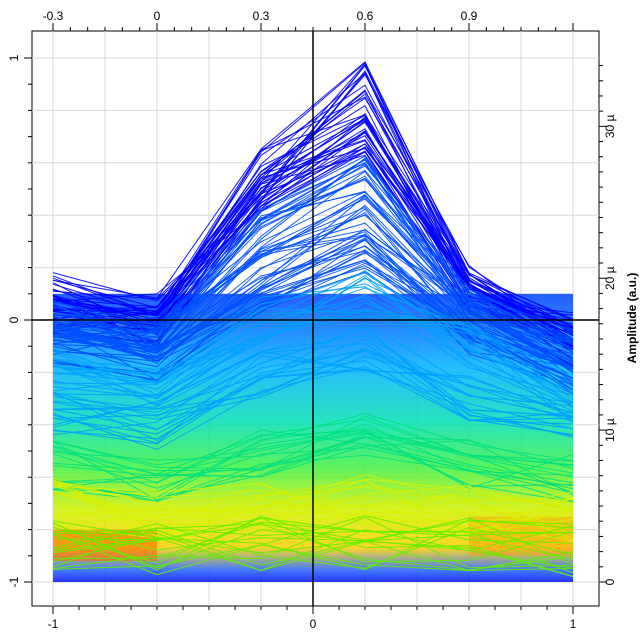  I want to click on tick-label-bottom: 1, so click(573, 624).